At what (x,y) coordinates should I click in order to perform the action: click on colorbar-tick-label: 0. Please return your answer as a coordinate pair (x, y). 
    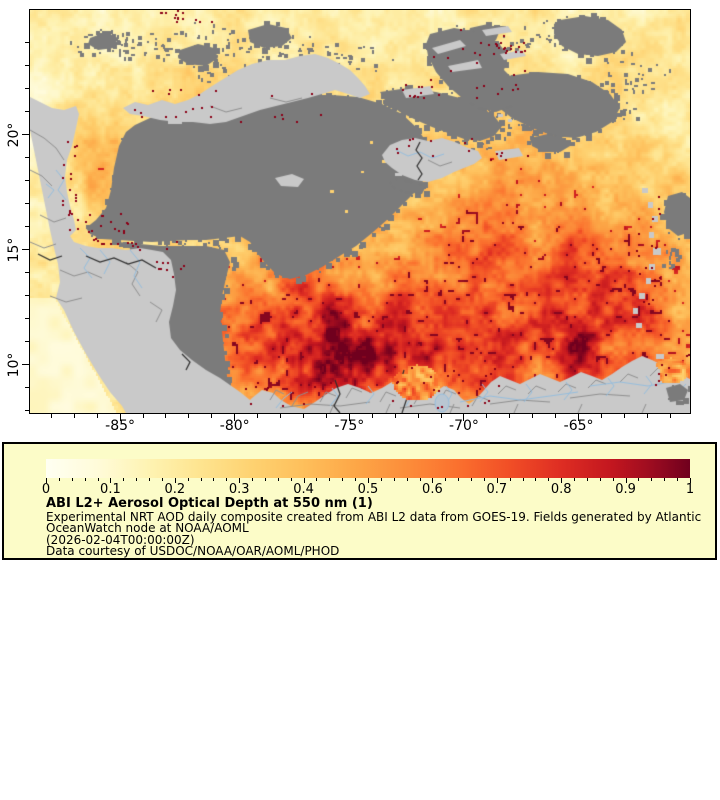
    Looking at the image, I should click on (46, 489).